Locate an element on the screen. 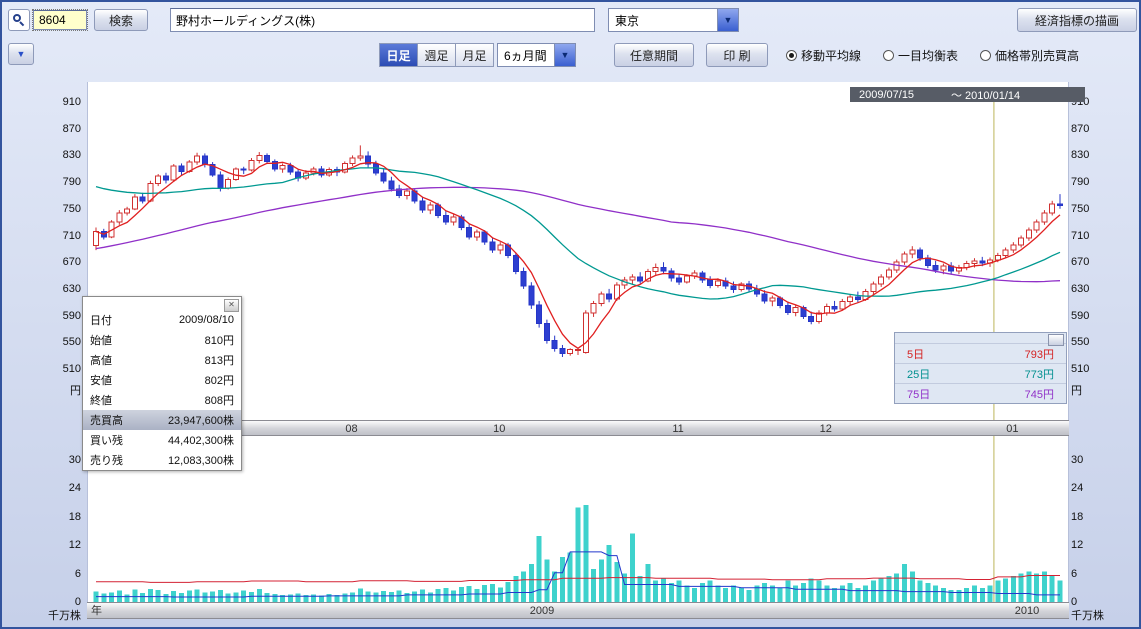  radio-moving-average: 移動平均線 is located at coordinates (823, 55).